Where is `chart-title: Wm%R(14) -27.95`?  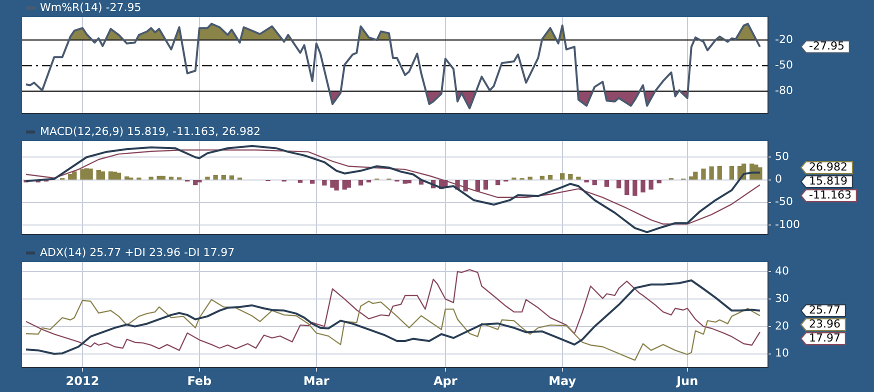 chart-title: Wm%R(14) -27.95 is located at coordinates (91, 7).